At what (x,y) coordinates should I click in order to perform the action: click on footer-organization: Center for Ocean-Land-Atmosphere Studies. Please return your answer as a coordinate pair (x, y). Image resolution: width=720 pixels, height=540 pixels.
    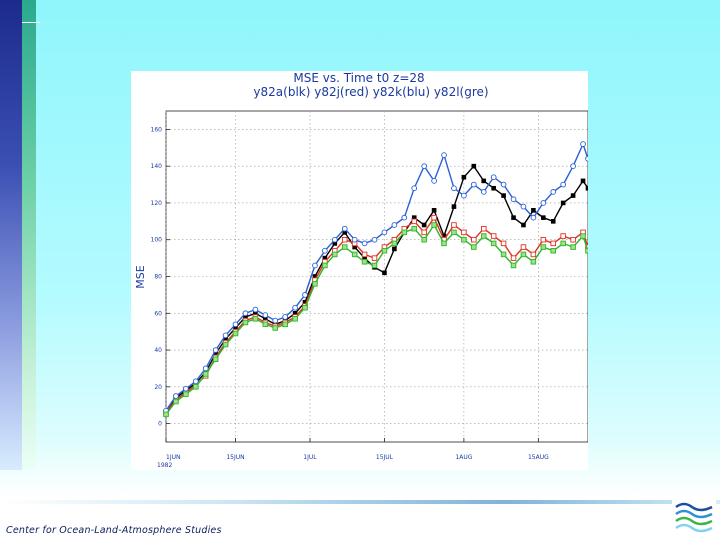
    Looking at the image, I should click on (114, 530).